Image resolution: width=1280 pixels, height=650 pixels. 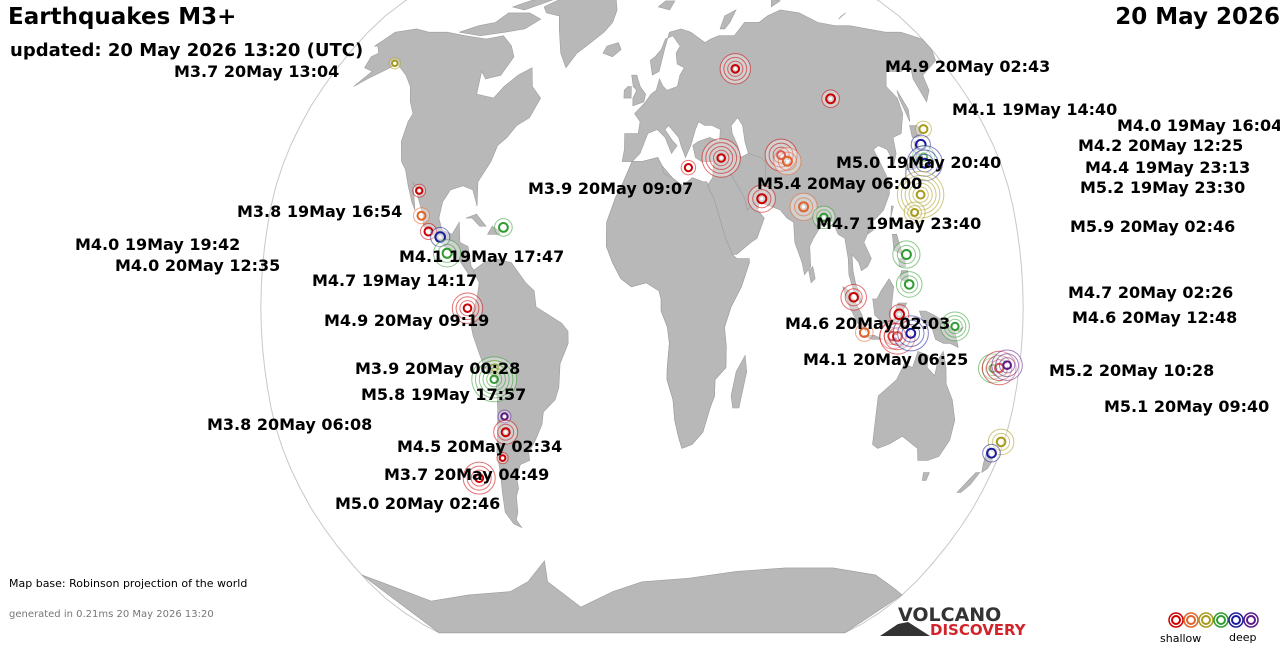 I want to click on quake-label: M4.4 19May 23:13, so click(x=1168, y=167).